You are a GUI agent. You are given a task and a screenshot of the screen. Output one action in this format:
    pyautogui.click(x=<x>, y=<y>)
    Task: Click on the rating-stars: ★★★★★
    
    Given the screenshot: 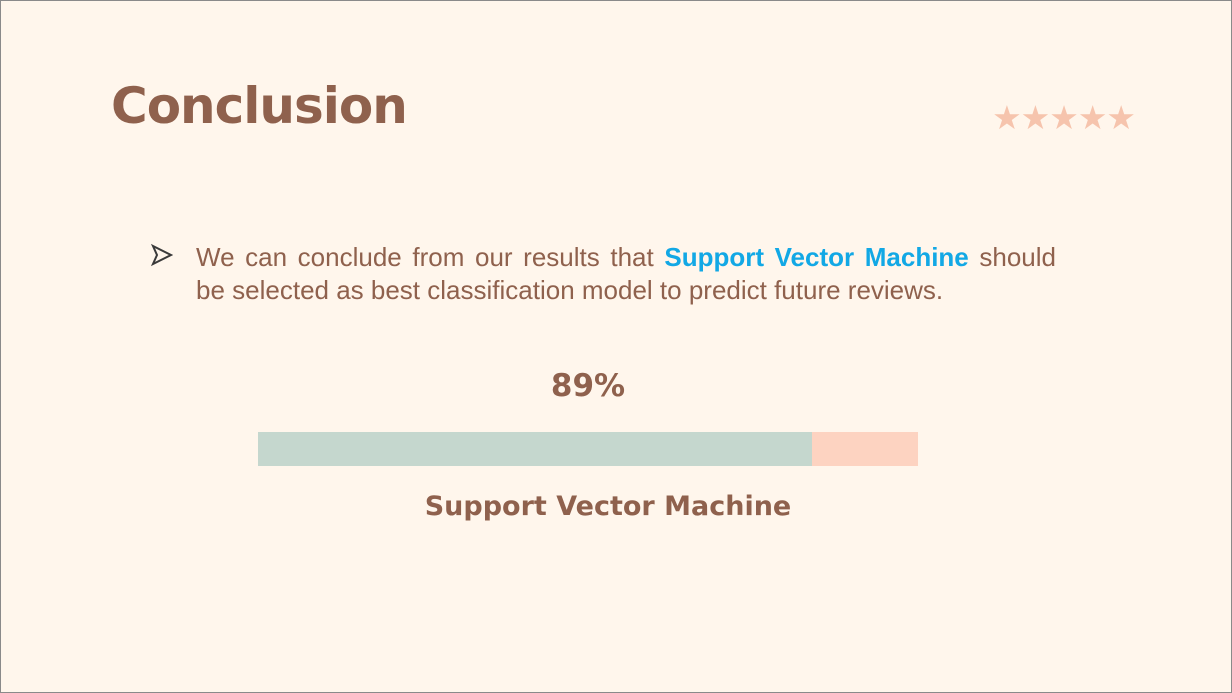 What is the action you would take?
    pyautogui.click(x=1064, y=117)
    